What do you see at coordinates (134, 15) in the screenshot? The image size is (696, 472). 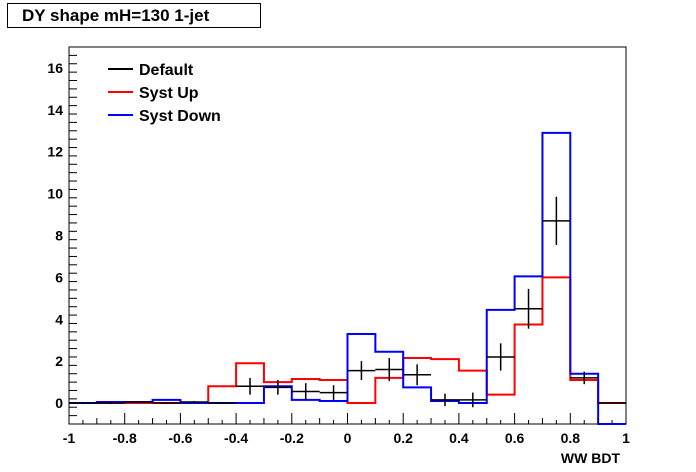 I see `chart-title: DY shape mH=130 1-jet` at bounding box center [134, 15].